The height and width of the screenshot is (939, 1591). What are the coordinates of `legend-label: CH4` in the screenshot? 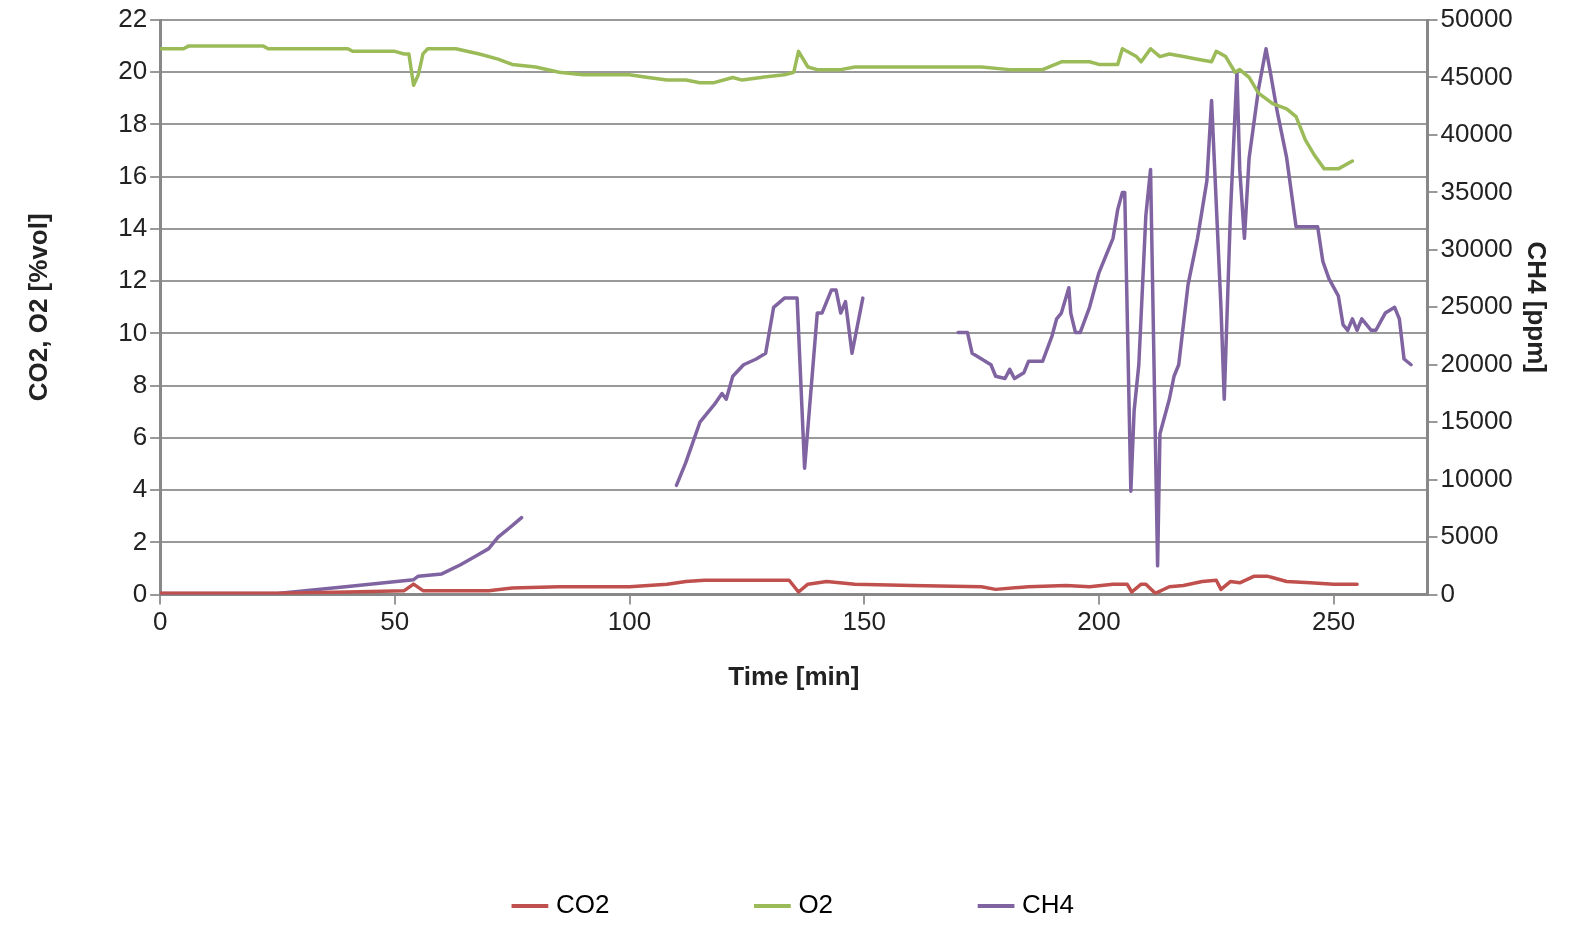 It's located at (1048, 904).